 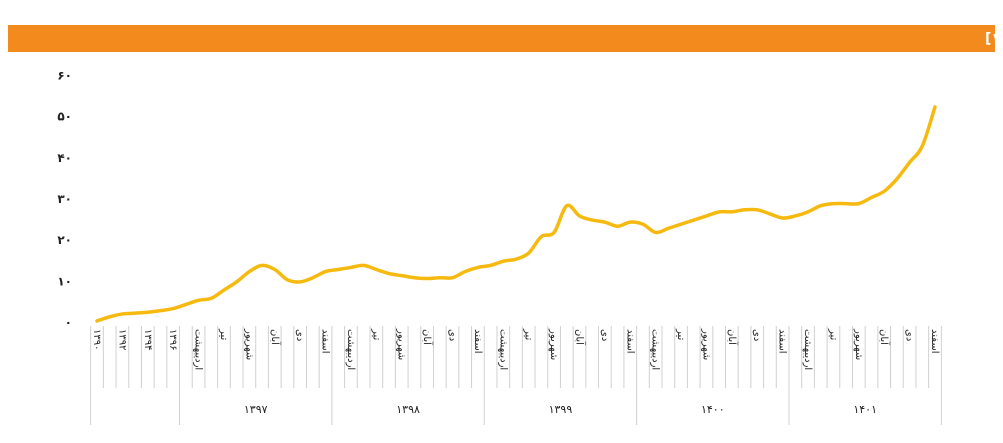 I want to click on y-tick-label: ۴۰, so click(x=64, y=158).